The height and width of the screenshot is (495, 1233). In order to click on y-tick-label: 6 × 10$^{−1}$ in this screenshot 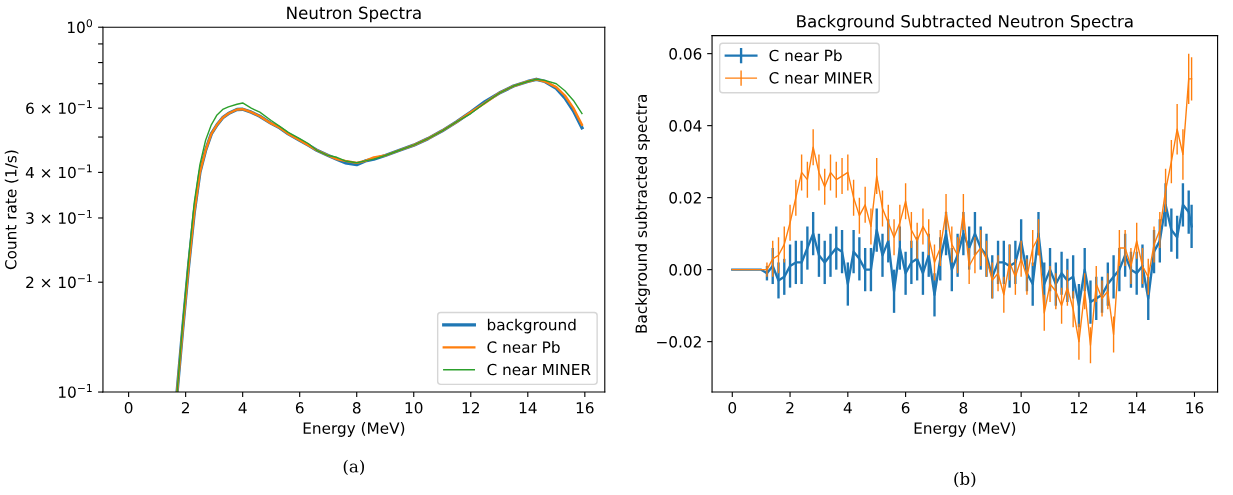, I will do `click(59, 107)`.